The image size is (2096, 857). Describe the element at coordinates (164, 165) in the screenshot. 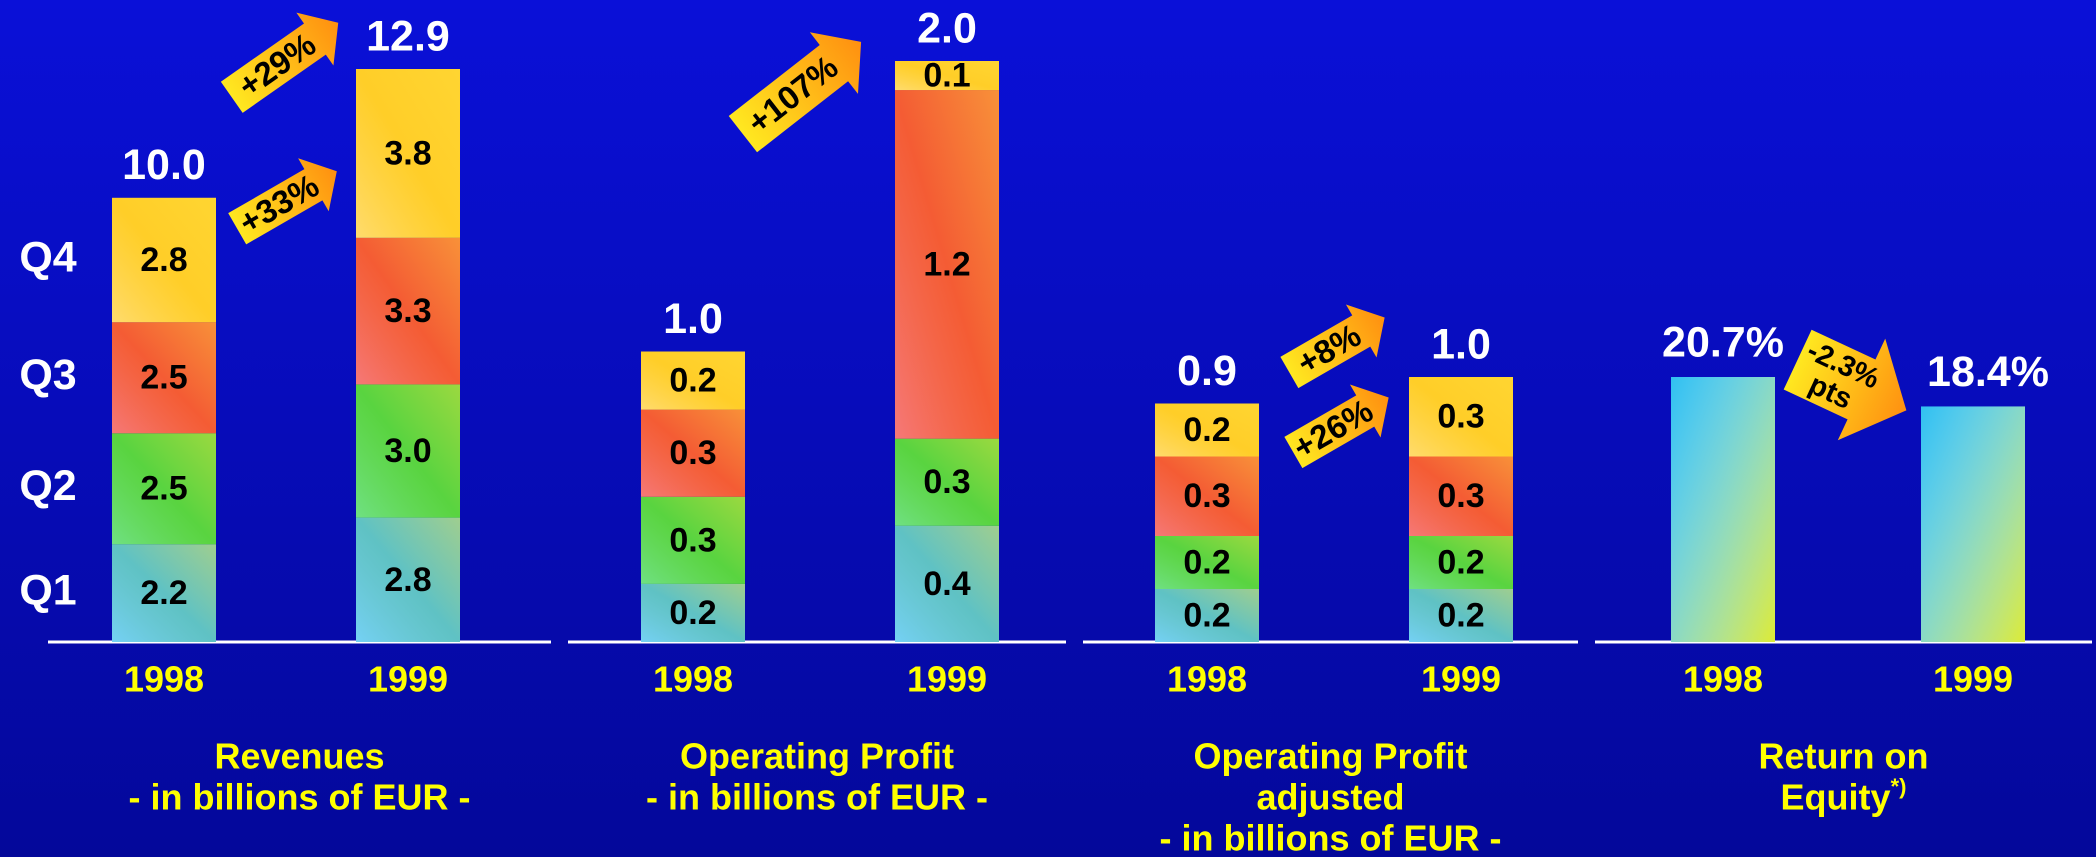

I see `total-label: 10.0` at that location.